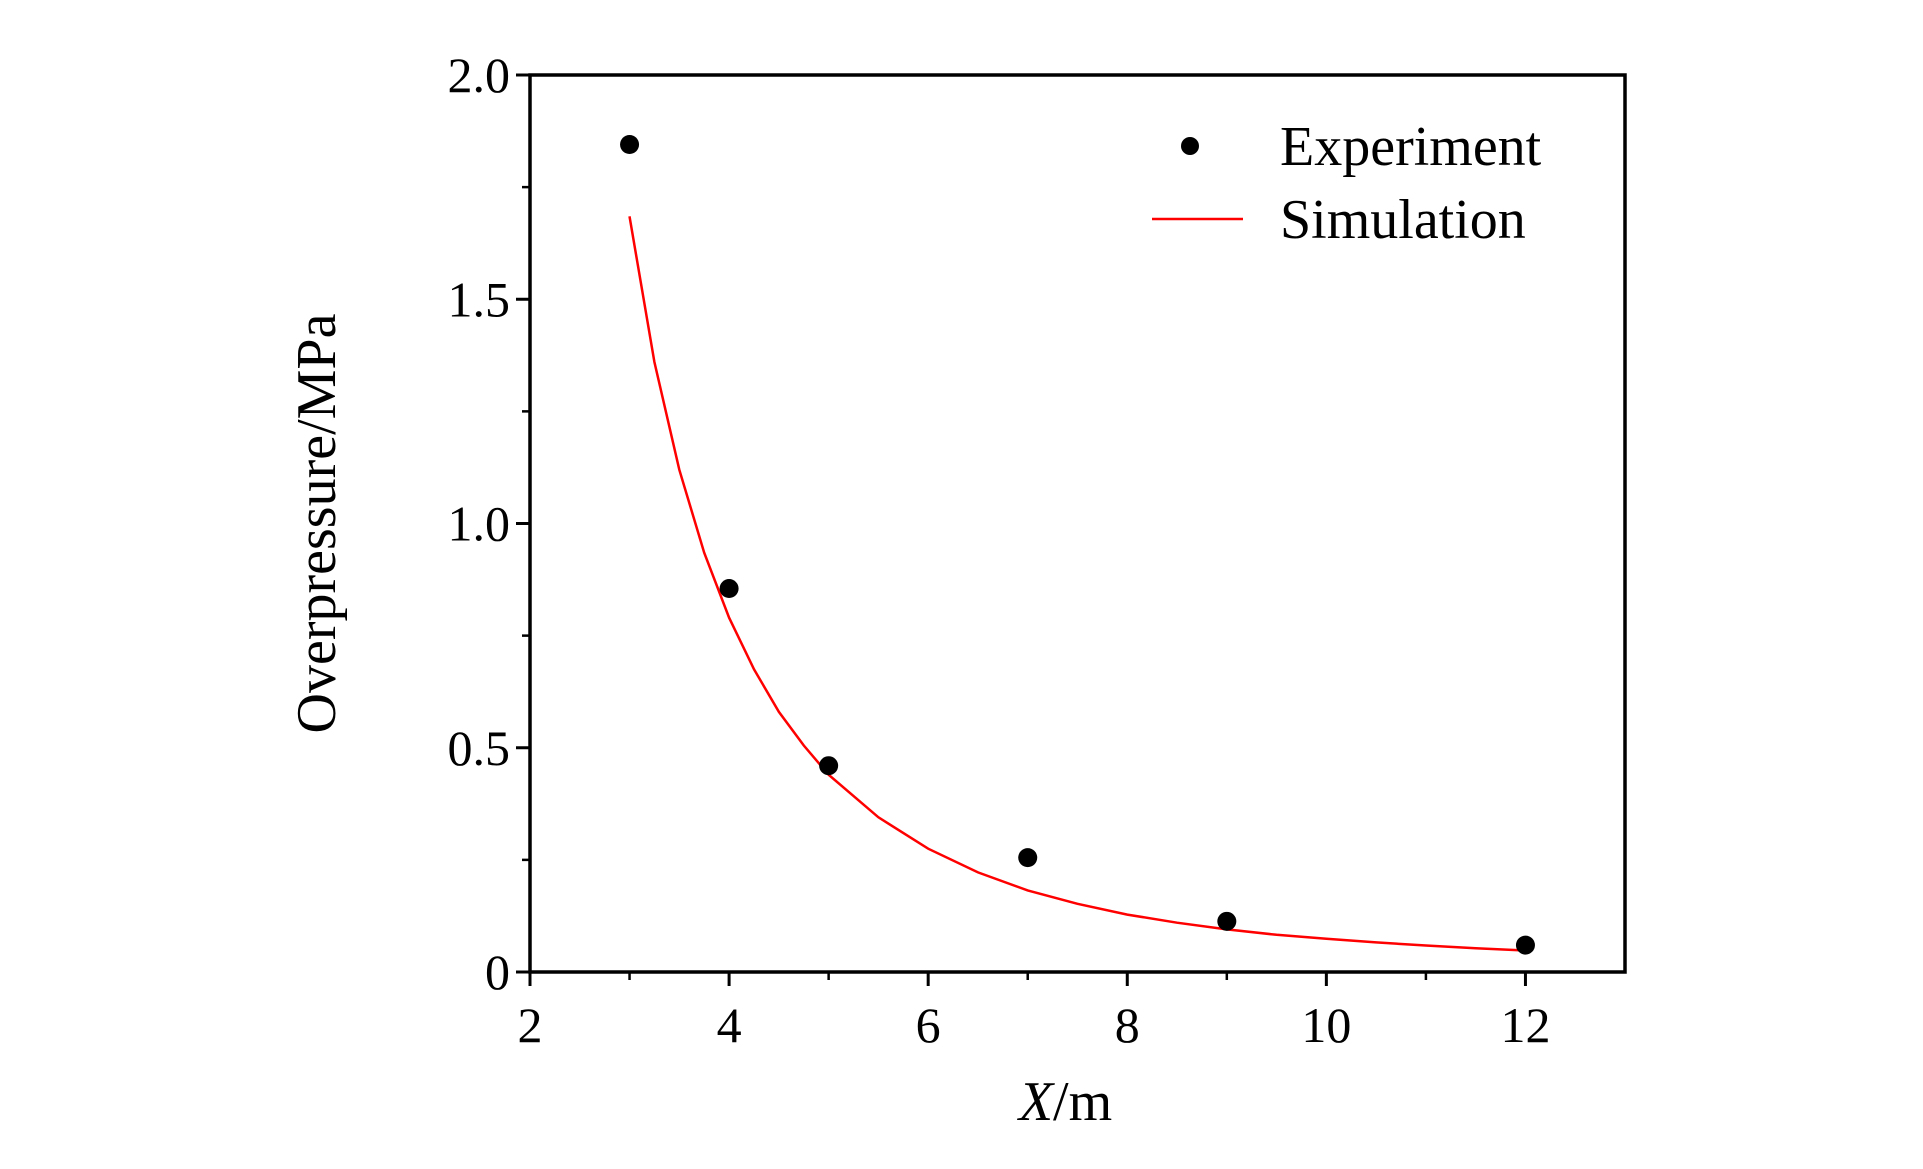 The image size is (1923, 1169). What do you see at coordinates (1347, 183) in the screenshot?
I see `legend: Experiment Simulation` at bounding box center [1347, 183].